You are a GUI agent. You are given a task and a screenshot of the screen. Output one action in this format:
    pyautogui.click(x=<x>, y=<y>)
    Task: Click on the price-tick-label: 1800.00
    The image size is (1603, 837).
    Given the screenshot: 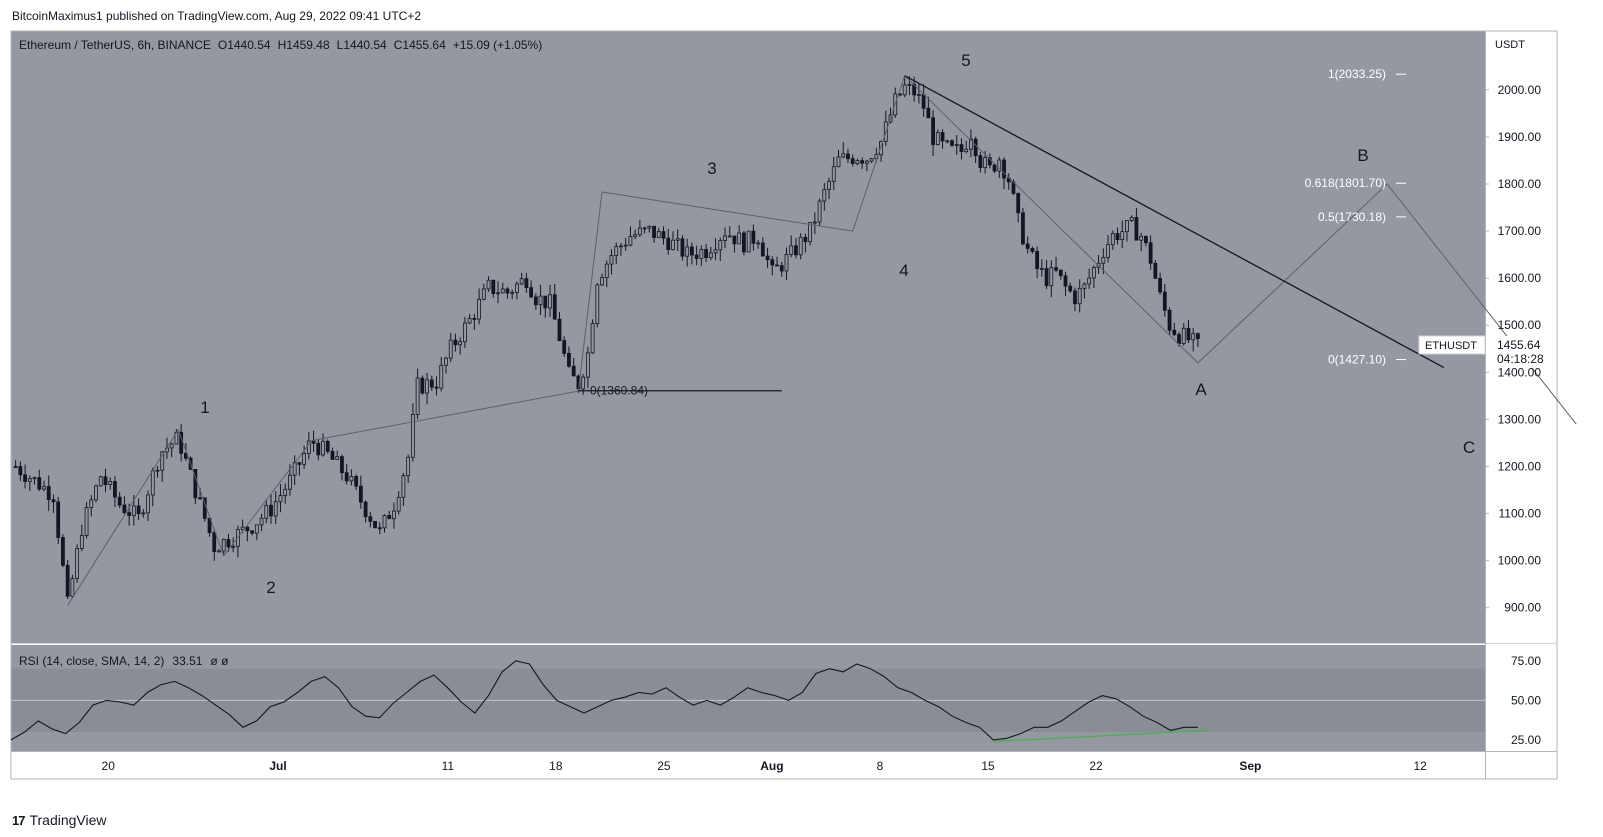 What is the action you would take?
    pyautogui.click(x=1520, y=184)
    